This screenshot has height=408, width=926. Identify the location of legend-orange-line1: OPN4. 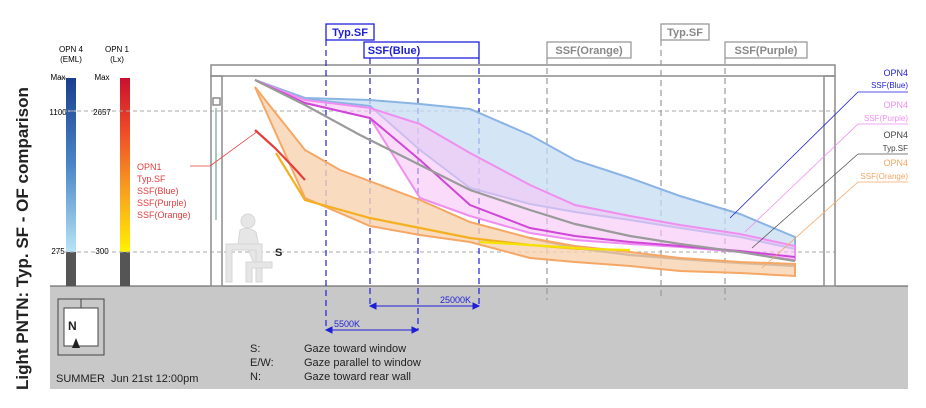
(895, 163).